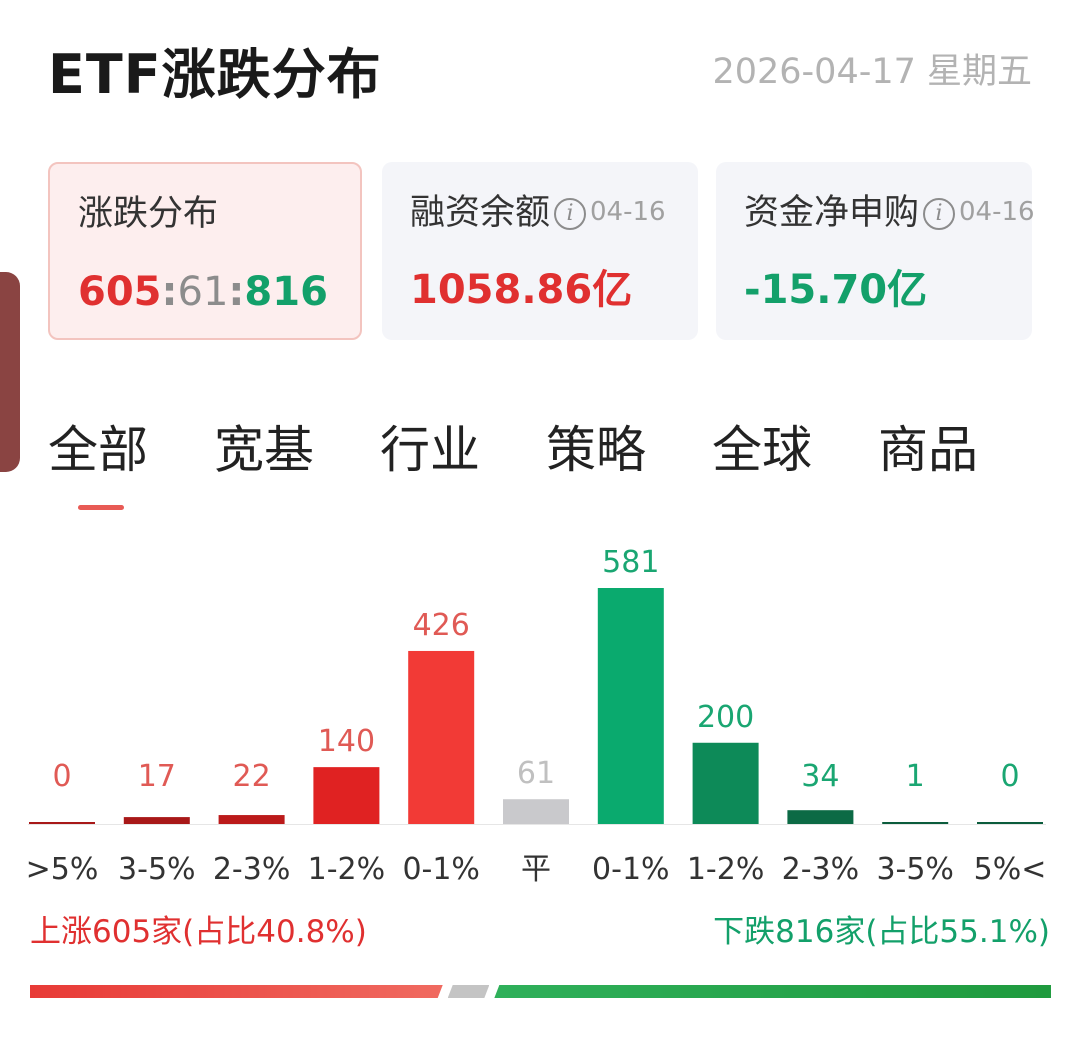 The height and width of the screenshot is (1047, 1080). What do you see at coordinates (820, 776) in the screenshot?
I see `bar-value-label-8: 34` at bounding box center [820, 776].